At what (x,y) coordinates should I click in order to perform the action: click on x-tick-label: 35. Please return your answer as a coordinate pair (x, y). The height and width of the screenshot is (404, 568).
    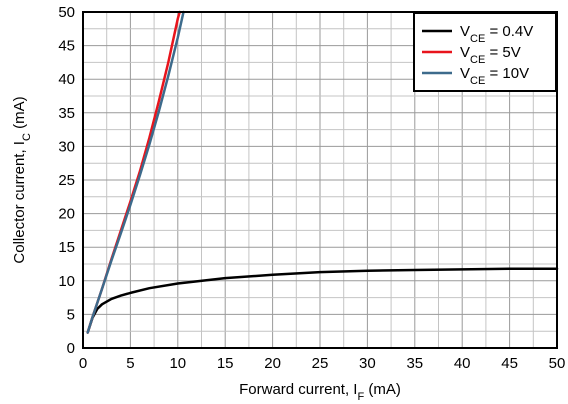
    Looking at the image, I should click on (414, 363).